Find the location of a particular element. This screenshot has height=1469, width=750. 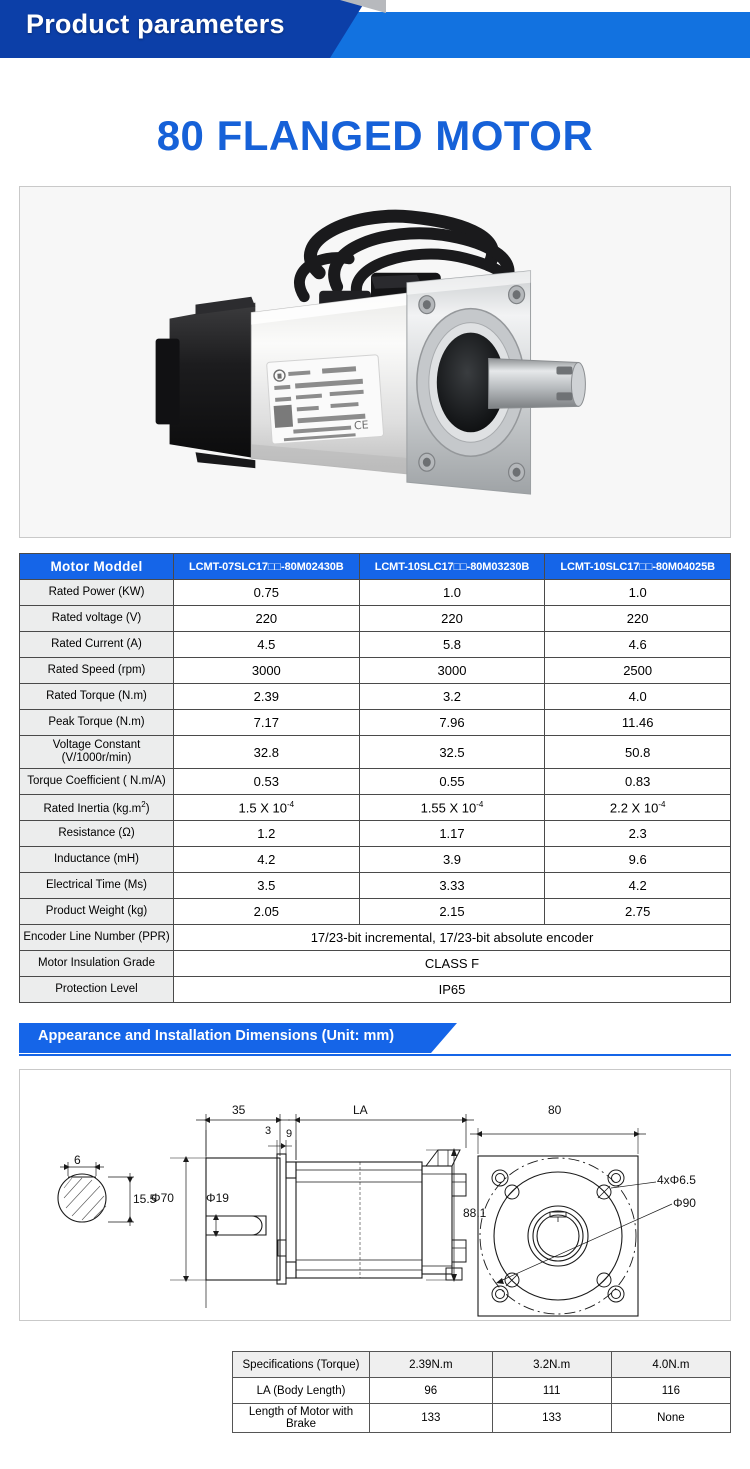

length-header-col-2: 3.2N.m is located at coordinates (551, 1364).